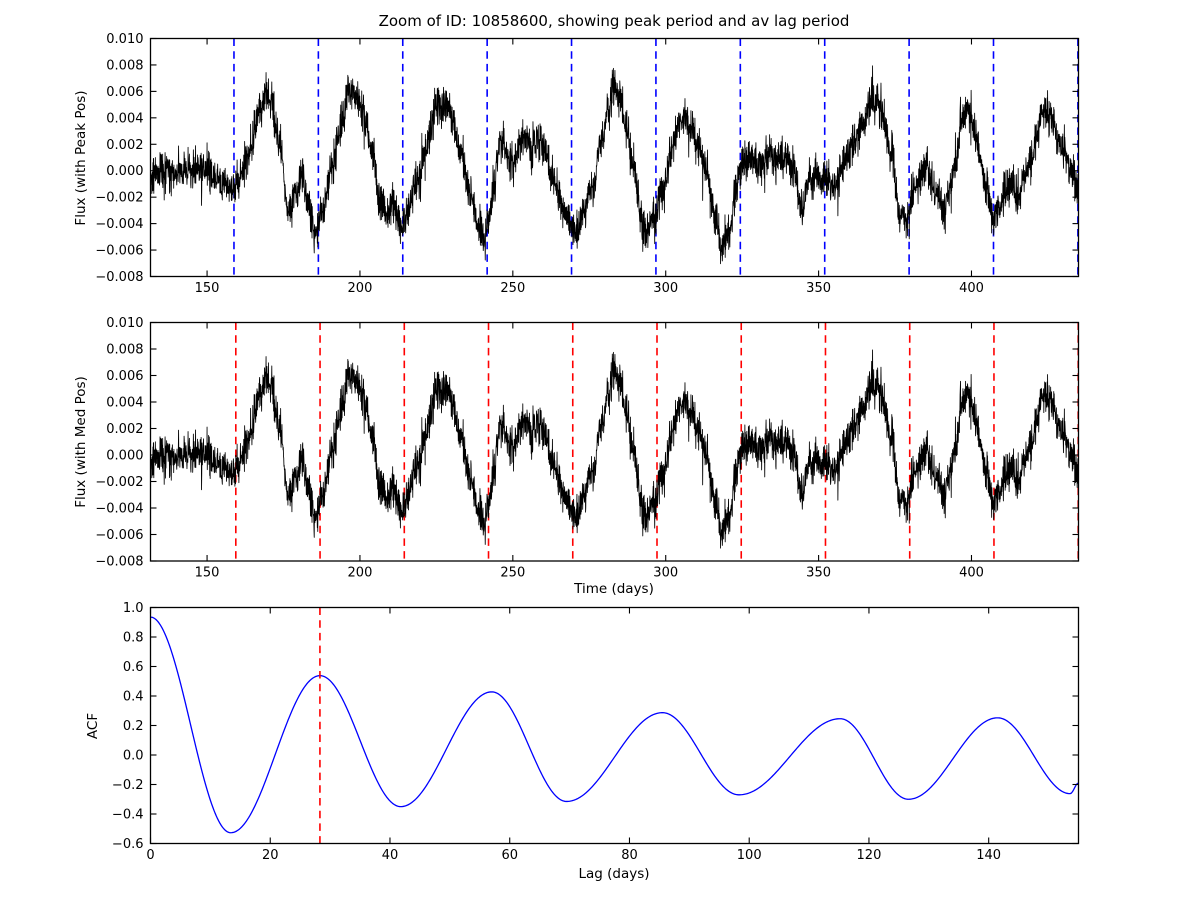 This screenshot has width=1200, height=900. What do you see at coordinates (270, 855) in the screenshot?
I see `x-tick-label: 20` at bounding box center [270, 855].